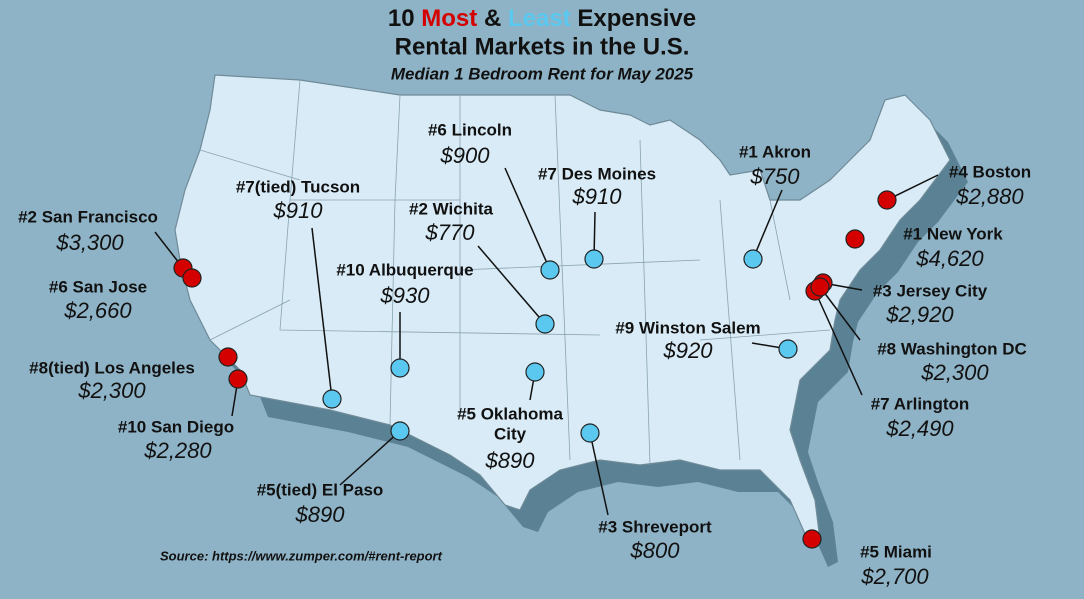 This screenshot has height=599, width=1084. I want to click on market-rent: $2,880, so click(989, 196).